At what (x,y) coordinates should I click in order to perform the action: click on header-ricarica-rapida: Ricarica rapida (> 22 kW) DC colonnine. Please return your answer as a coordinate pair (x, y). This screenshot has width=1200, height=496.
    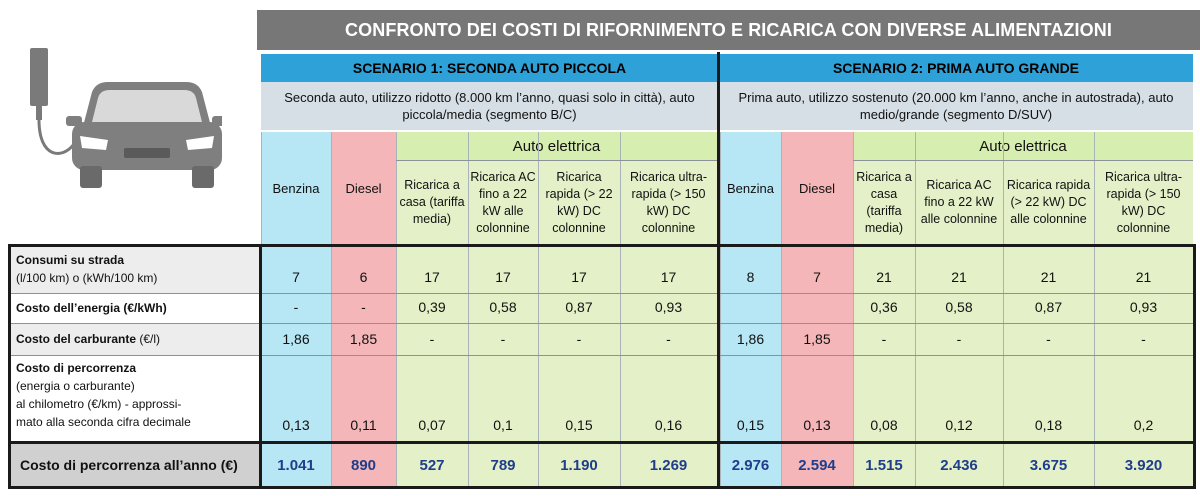
    Looking at the image, I should click on (579, 202).